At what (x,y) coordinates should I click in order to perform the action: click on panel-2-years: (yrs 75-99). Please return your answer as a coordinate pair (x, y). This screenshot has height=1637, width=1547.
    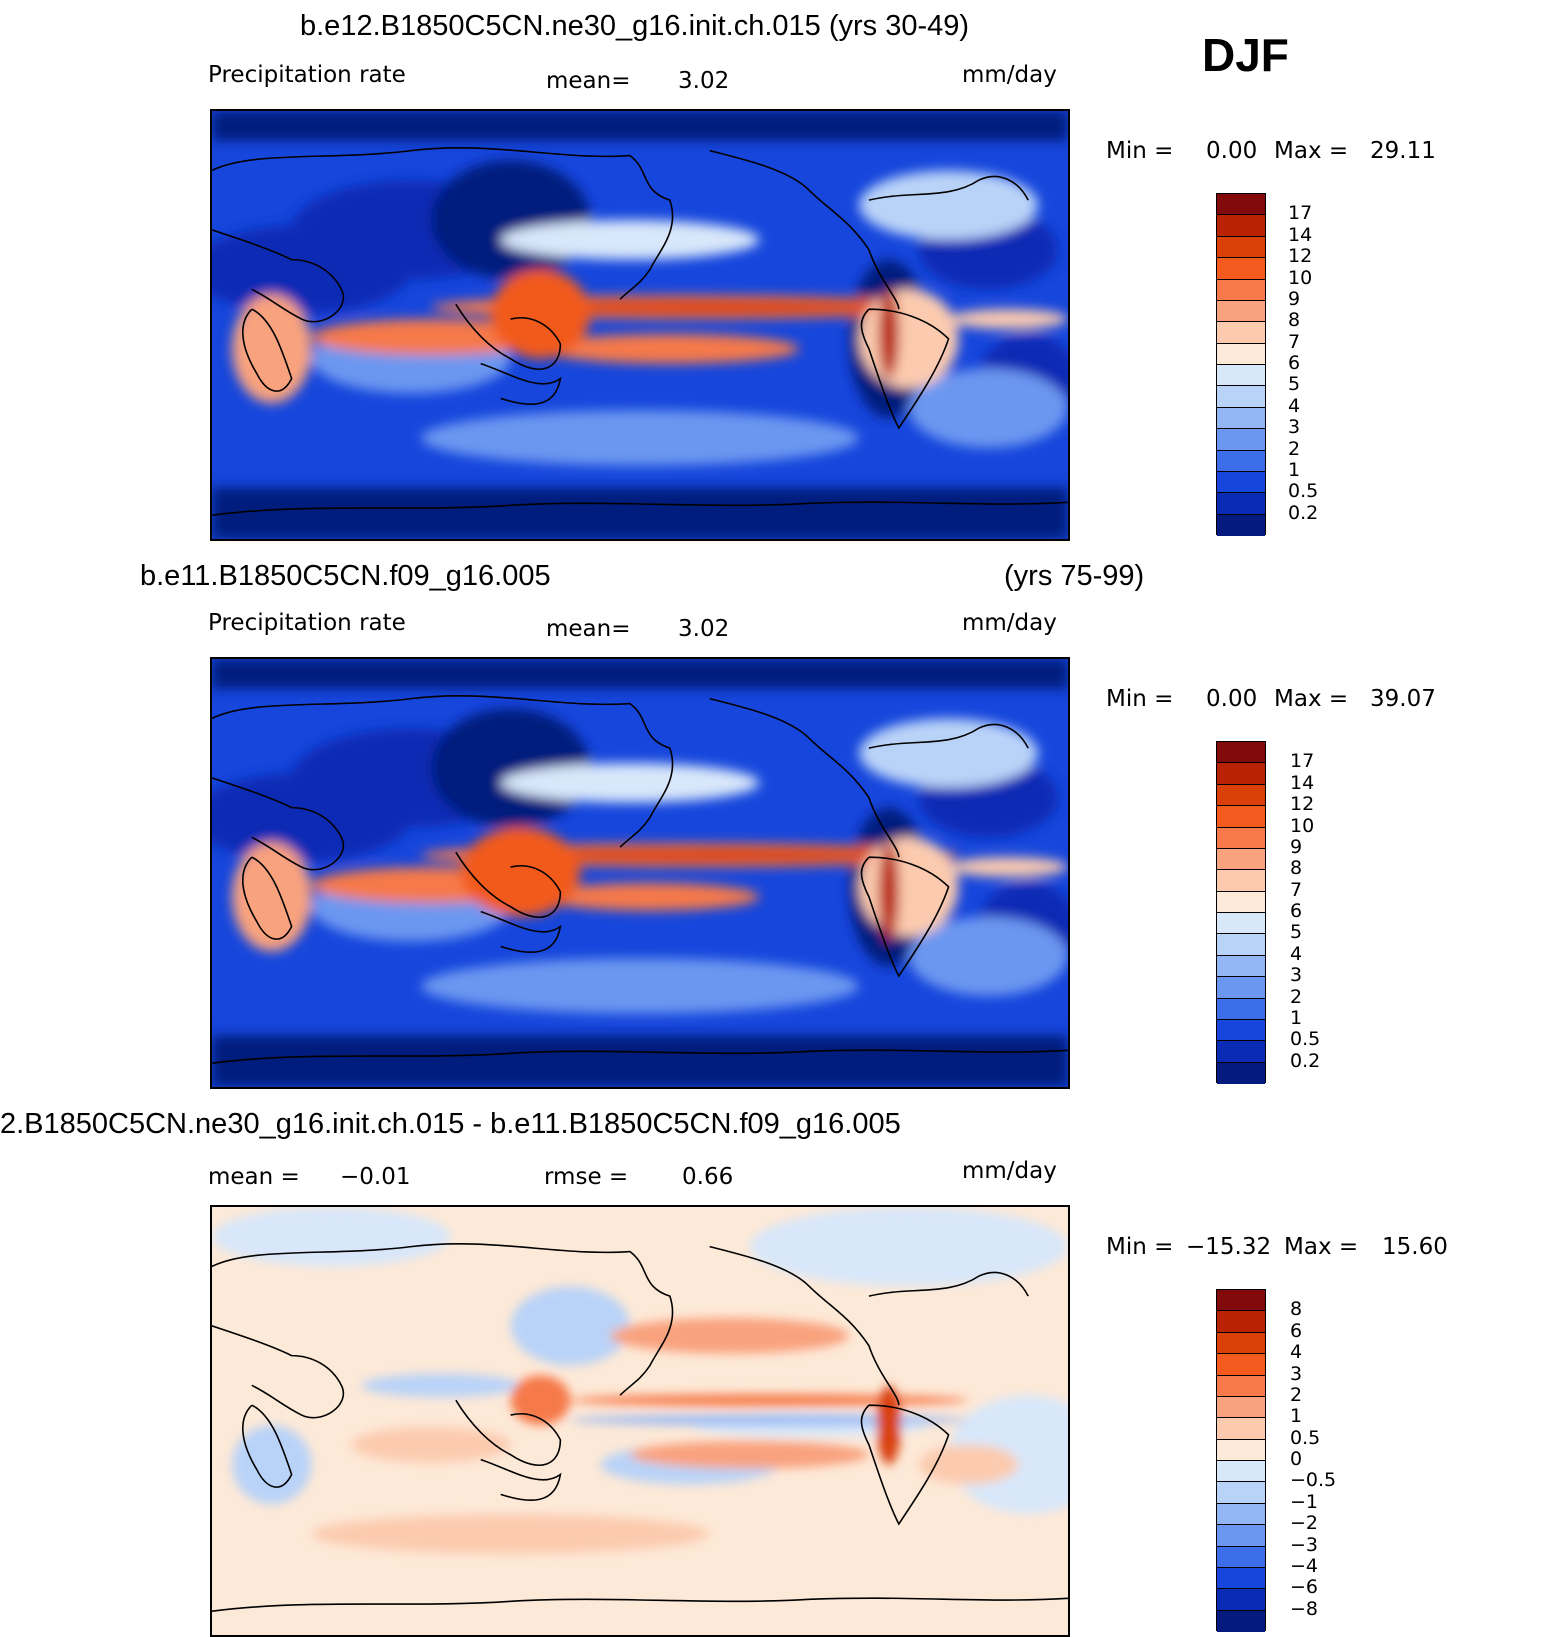
    Looking at the image, I should click on (1074, 576).